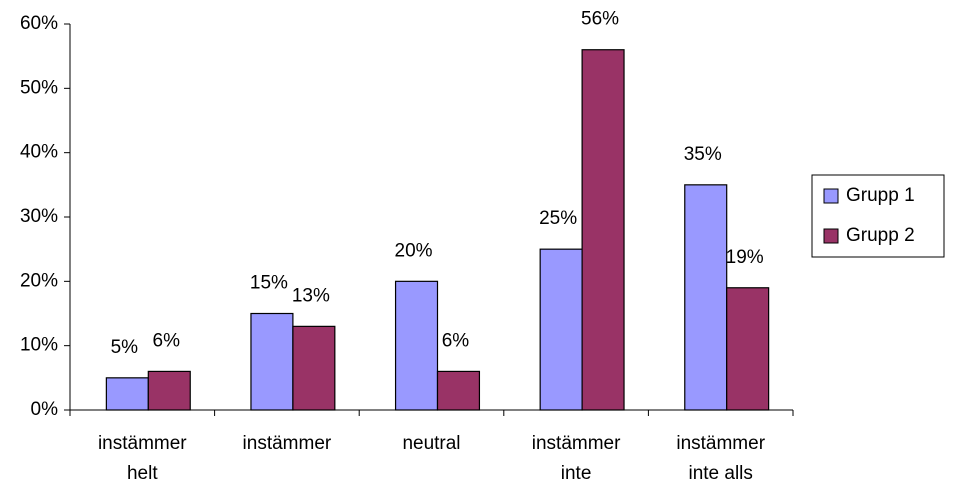 The height and width of the screenshot is (498, 960). What do you see at coordinates (745, 257) in the screenshot?
I see `value-label: 19%` at bounding box center [745, 257].